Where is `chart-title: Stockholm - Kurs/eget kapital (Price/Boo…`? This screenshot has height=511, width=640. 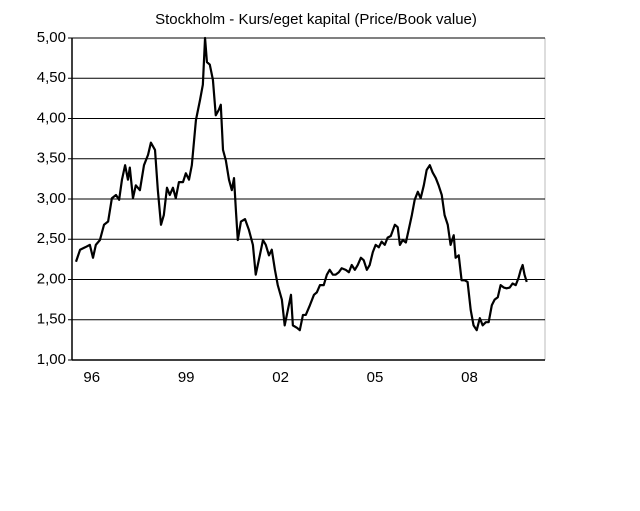
chart-title: Stockholm - Kurs/eget kapital (Price/Boo… is located at coordinates (316, 19).